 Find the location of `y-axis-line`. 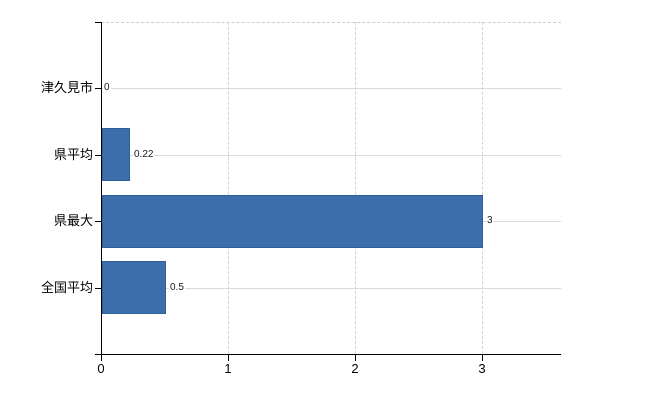

y-axis-line is located at coordinates (101, 188).